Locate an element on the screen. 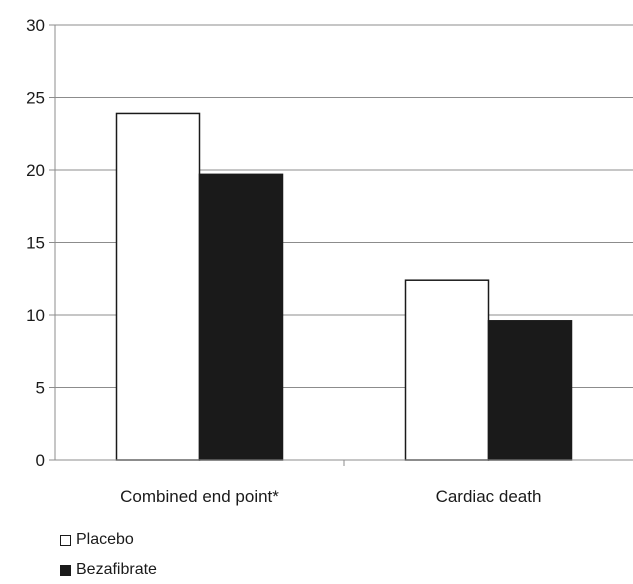 The width and height of the screenshot is (633, 584). legend-label-placebo: Placebo is located at coordinates (105, 539).